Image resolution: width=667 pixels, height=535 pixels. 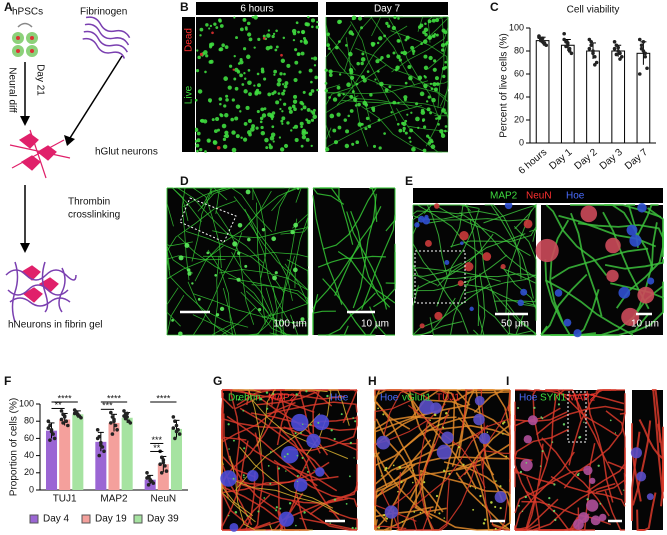 I want to click on legend-swatch, so click(x=138, y=519).